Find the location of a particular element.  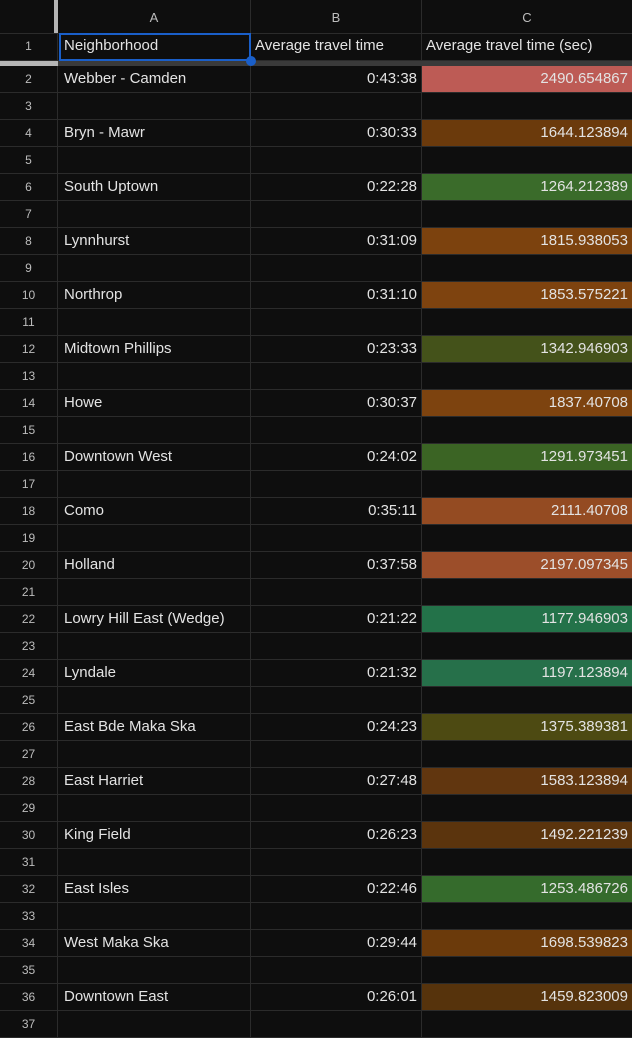

cell-a1-header: Neighborhood is located at coordinates (154, 46).